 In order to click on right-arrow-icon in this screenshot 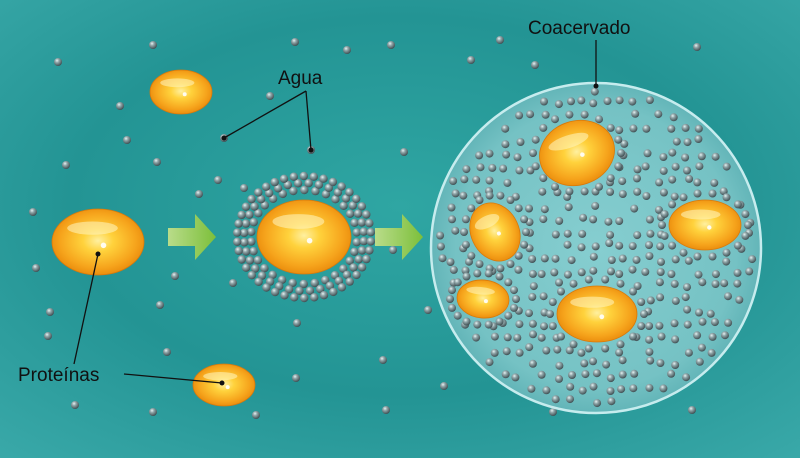, I will do `click(399, 237)`.